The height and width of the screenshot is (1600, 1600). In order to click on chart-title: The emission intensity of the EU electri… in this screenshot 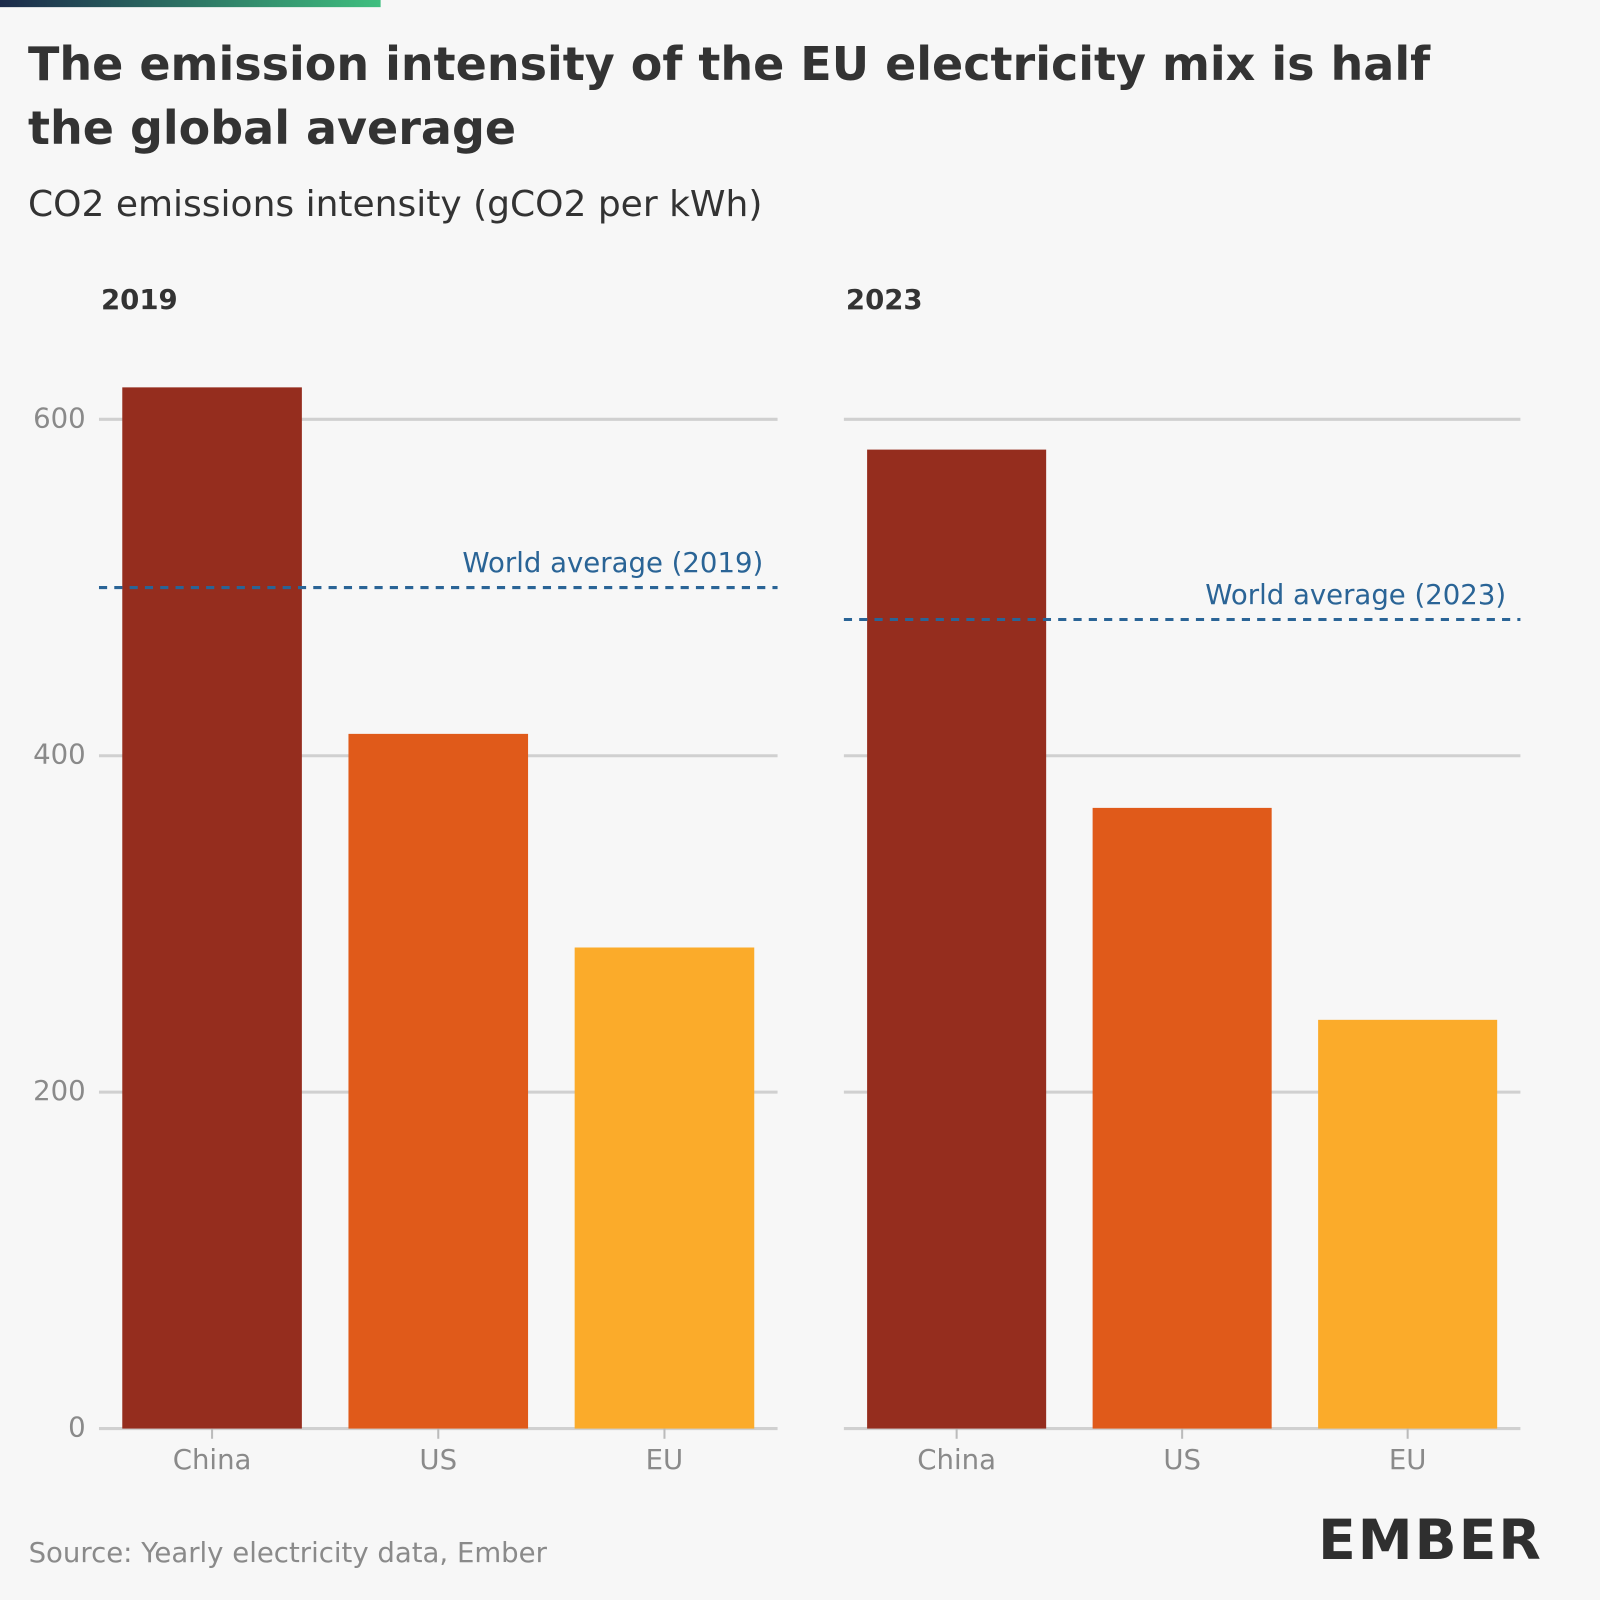, I will do `click(729, 96)`.